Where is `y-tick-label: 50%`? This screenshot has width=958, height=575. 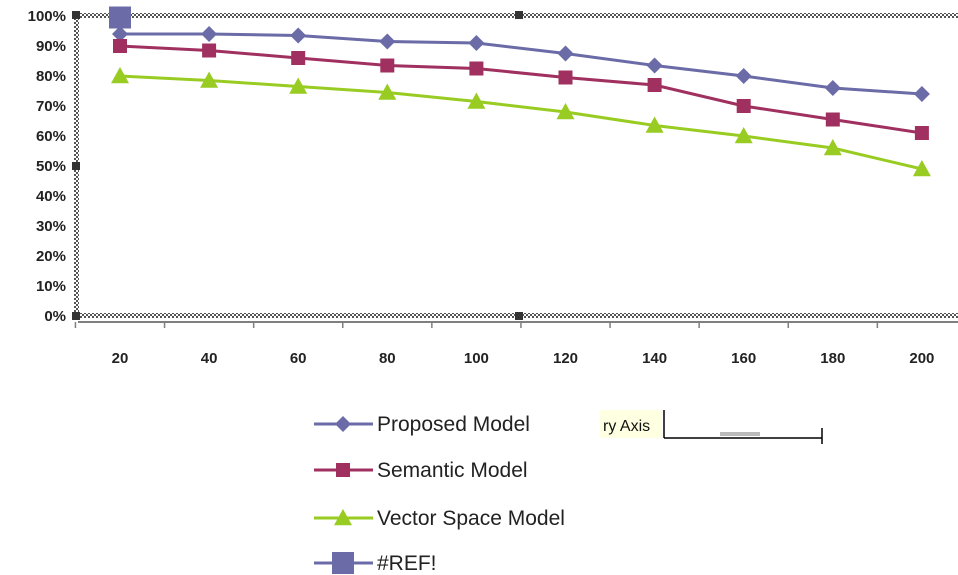
y-tick-label: 50% is located at coordinates (51, 166).